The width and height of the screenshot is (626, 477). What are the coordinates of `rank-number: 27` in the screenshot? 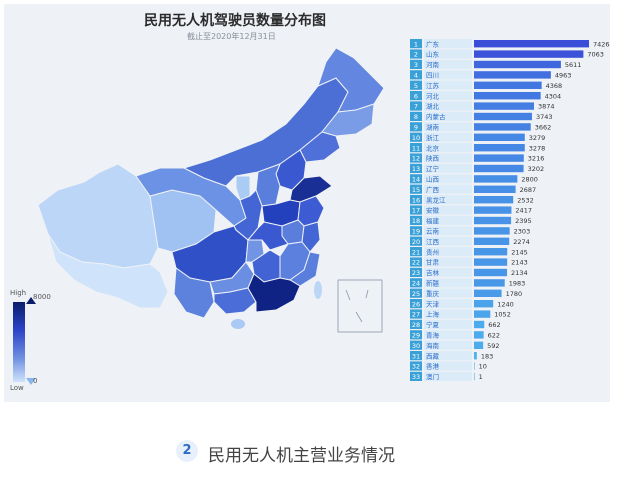 It's located at (416, 315).